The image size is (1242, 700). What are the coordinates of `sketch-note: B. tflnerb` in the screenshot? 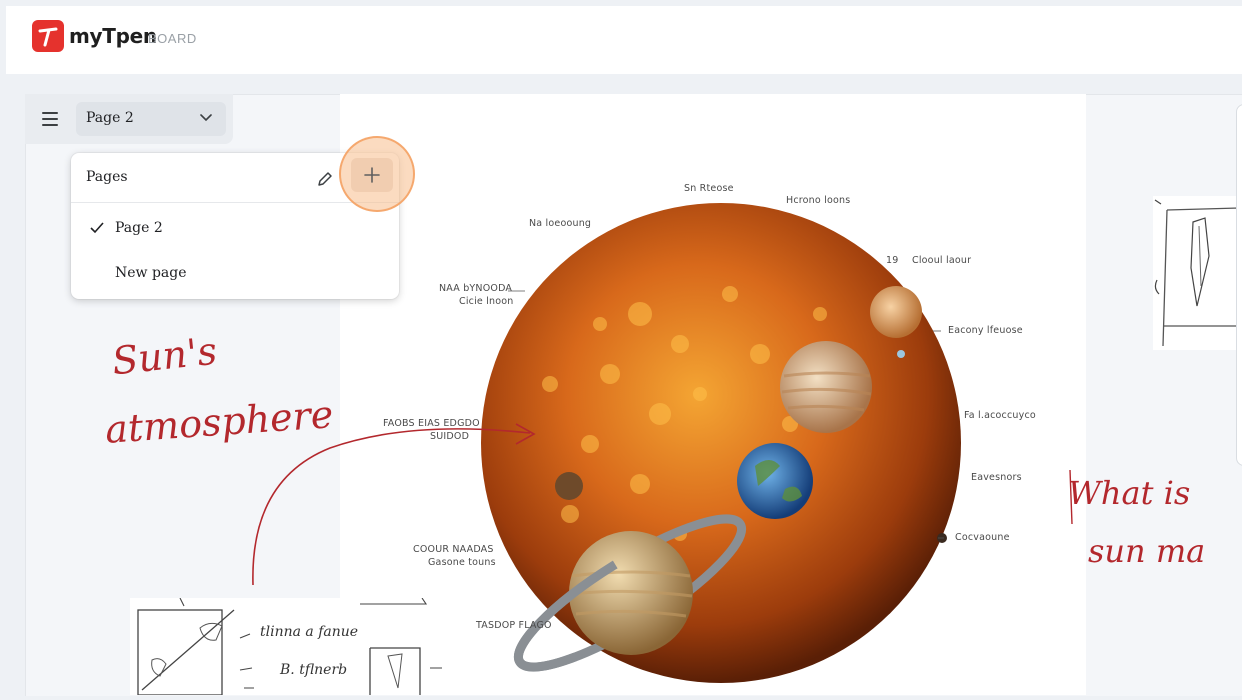 It's located at (314, 670).